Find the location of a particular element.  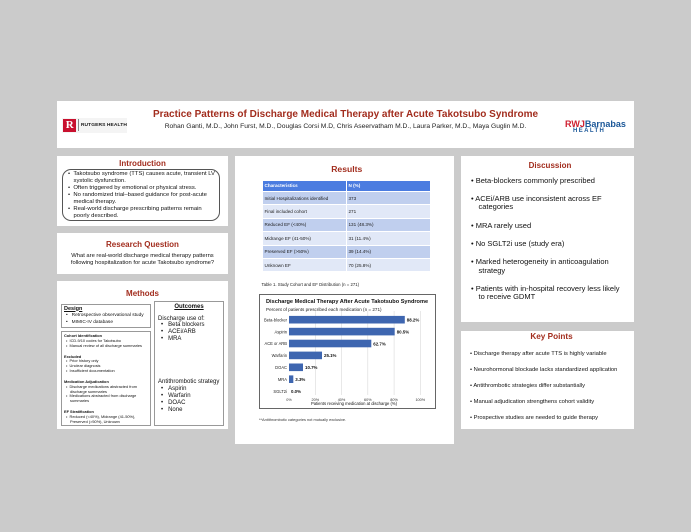

svg-text: Beta-blocker is located at coordinates (276, 319).